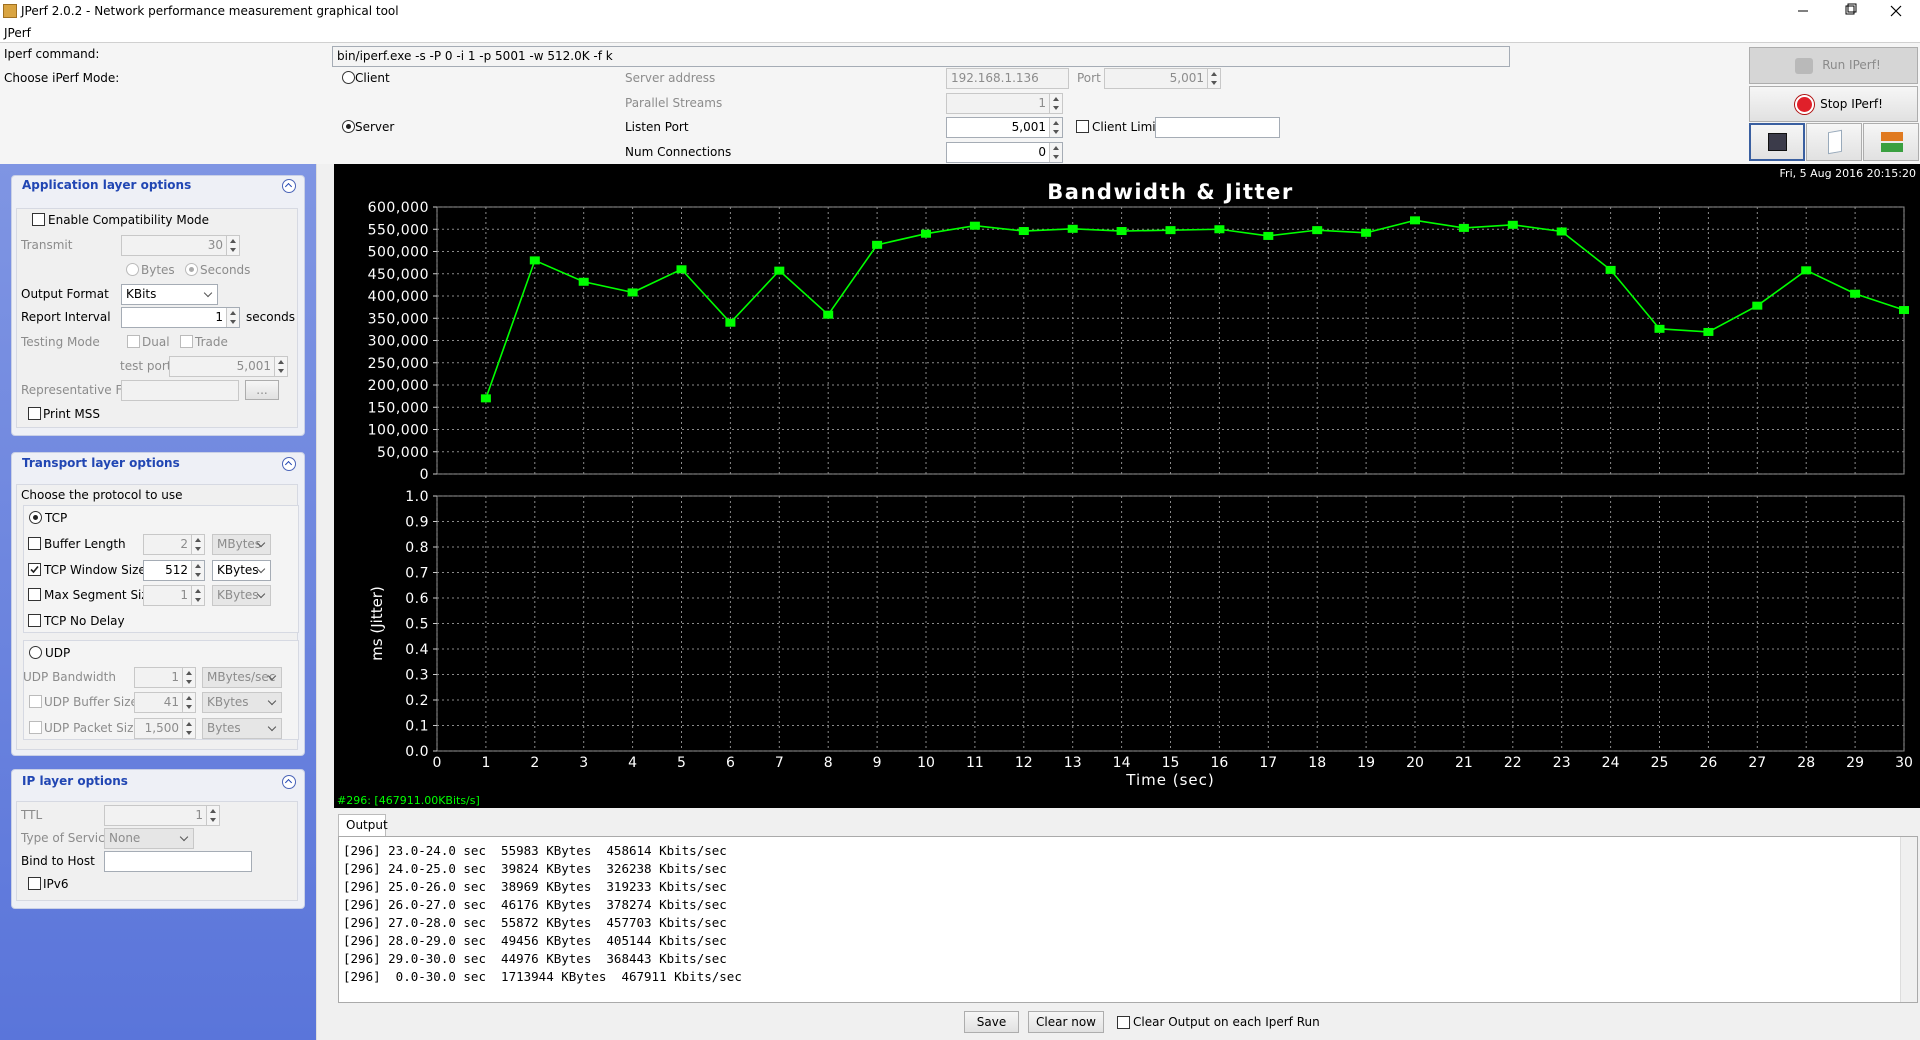 Image resolution: width=1920 pixels, height=1040 pixels. I want to click on y-tick-label: 150,000, so click(398, 408).